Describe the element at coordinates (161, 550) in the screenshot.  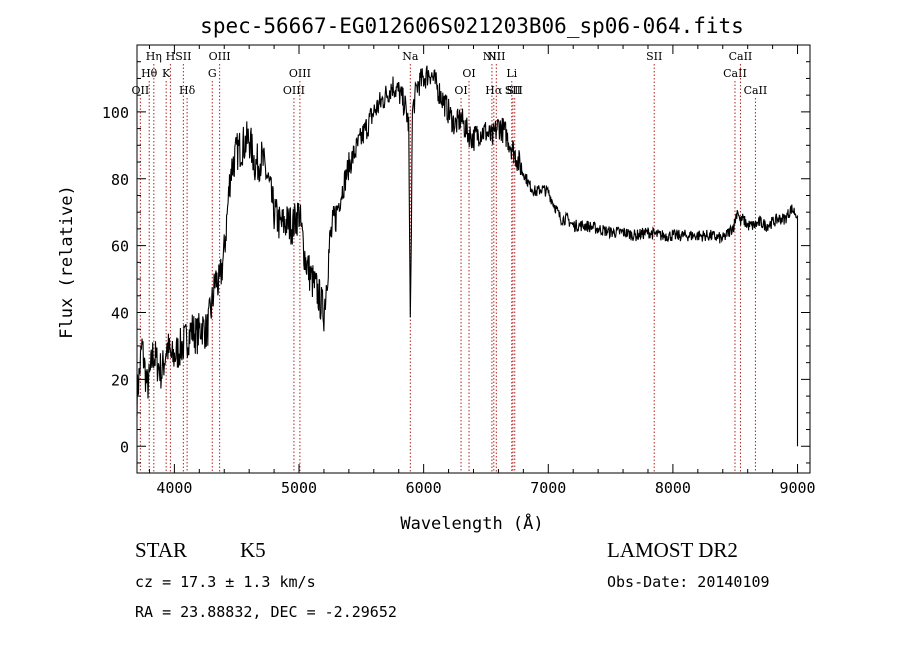
I see `star-class: STAR` at that location.